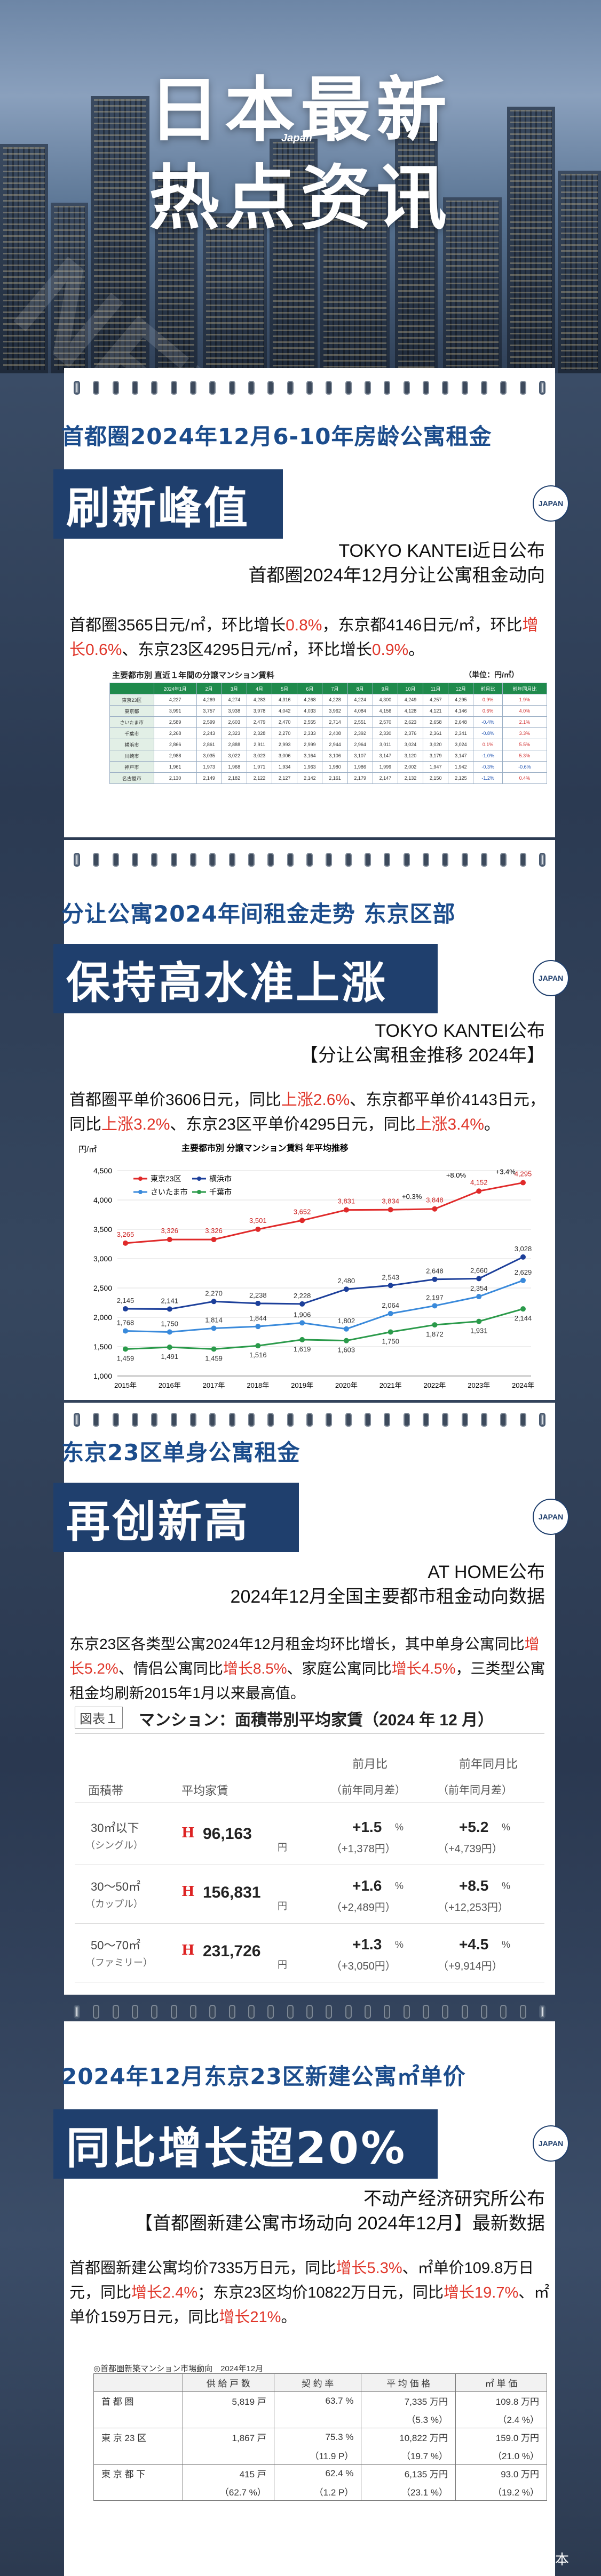  What do you see at coordinates (209, 756) in the screenshot?
I see `table-cell: 3,035` at bounding box center [209, 756].